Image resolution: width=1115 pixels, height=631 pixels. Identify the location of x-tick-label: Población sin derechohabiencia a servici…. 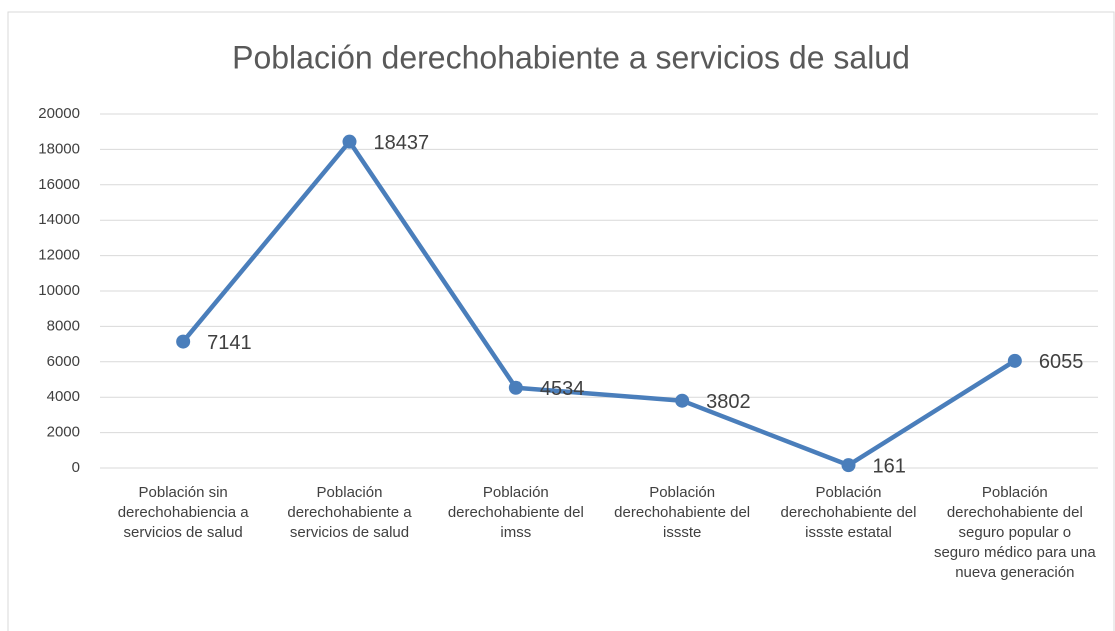
(183, 512).